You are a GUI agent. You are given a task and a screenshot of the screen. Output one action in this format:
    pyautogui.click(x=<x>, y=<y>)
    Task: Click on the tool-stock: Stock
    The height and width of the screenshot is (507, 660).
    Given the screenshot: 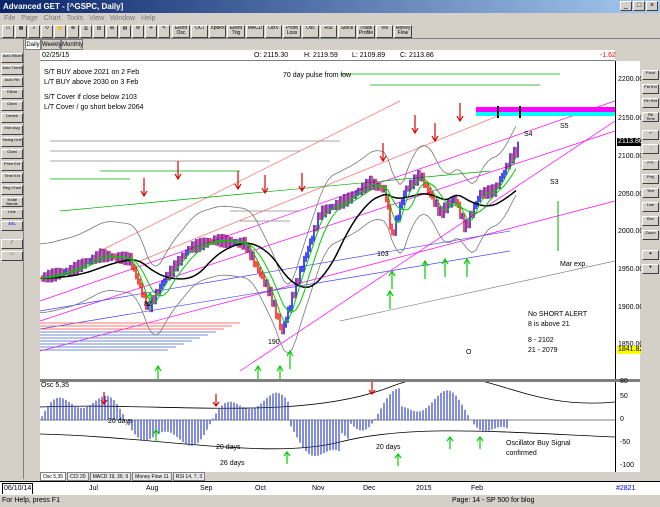 What is the action you would take?
    pyautogui.click(x=347, y=31)
    